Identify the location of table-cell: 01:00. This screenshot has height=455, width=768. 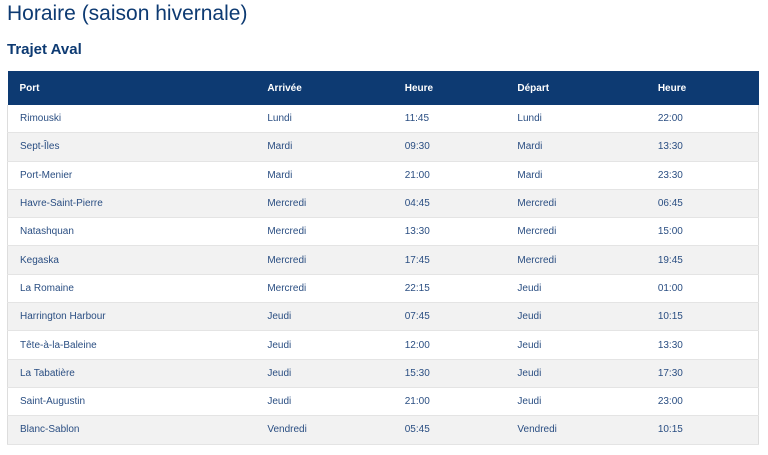
(702, 289).